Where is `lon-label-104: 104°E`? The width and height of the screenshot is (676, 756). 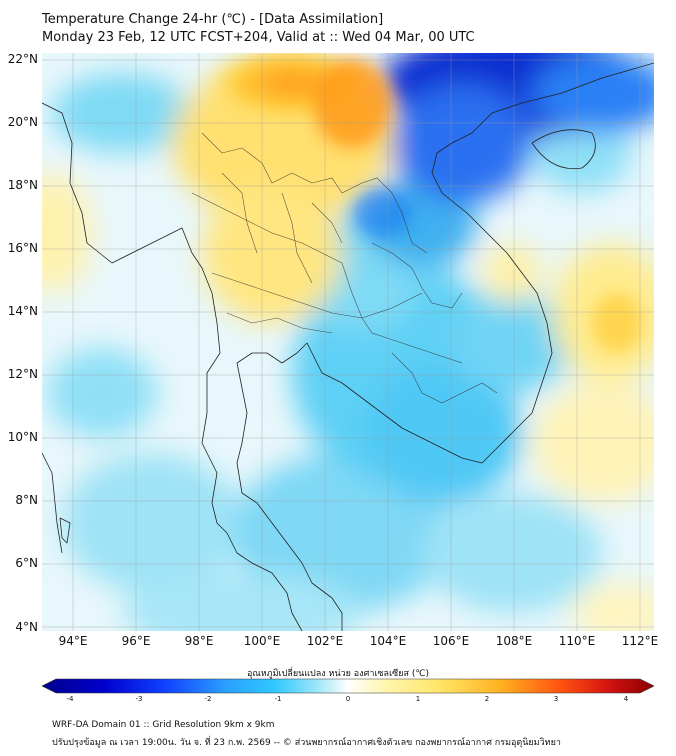 lon-label-104: 104°E is located at coordinates (388, 641).